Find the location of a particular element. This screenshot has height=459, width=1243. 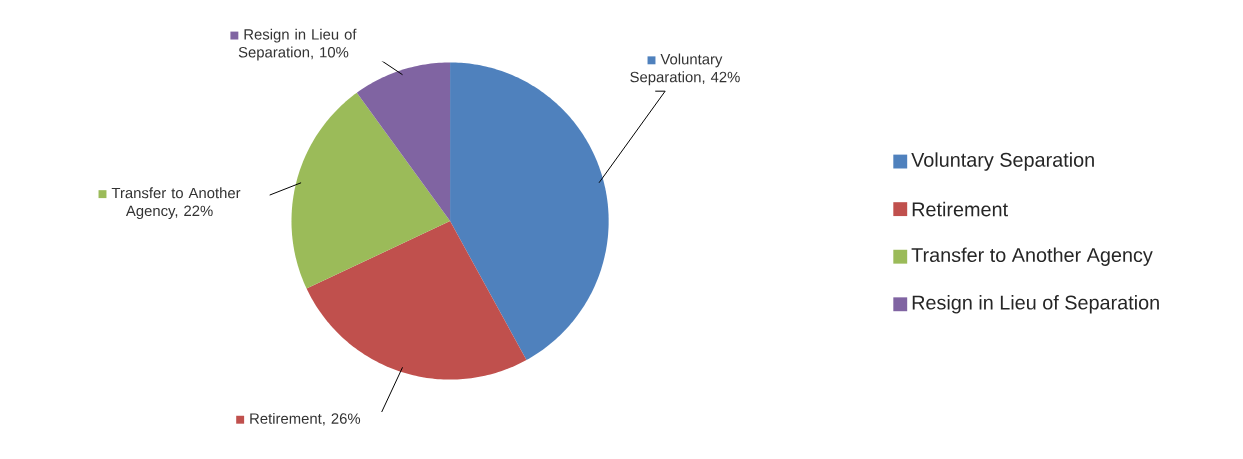

legend-label: Voluntary Separation is located at coordinates (1002, 161).